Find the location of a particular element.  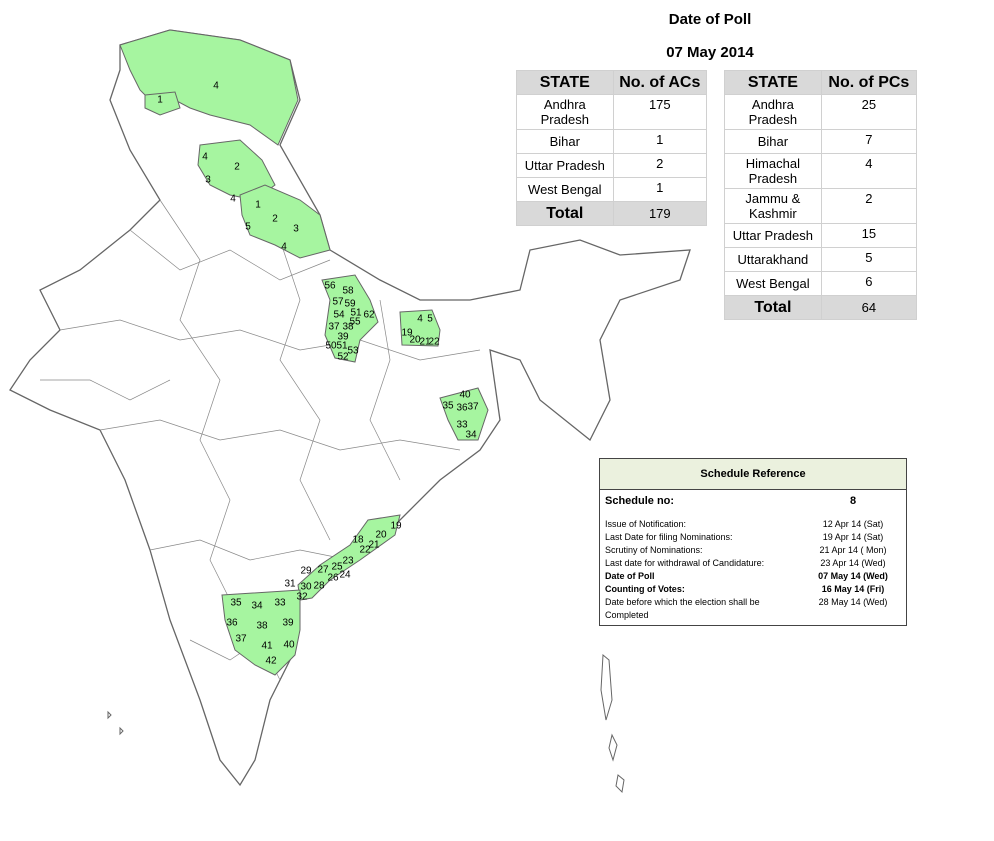

constituency-number: 18 is located at coordinates (358, 540).